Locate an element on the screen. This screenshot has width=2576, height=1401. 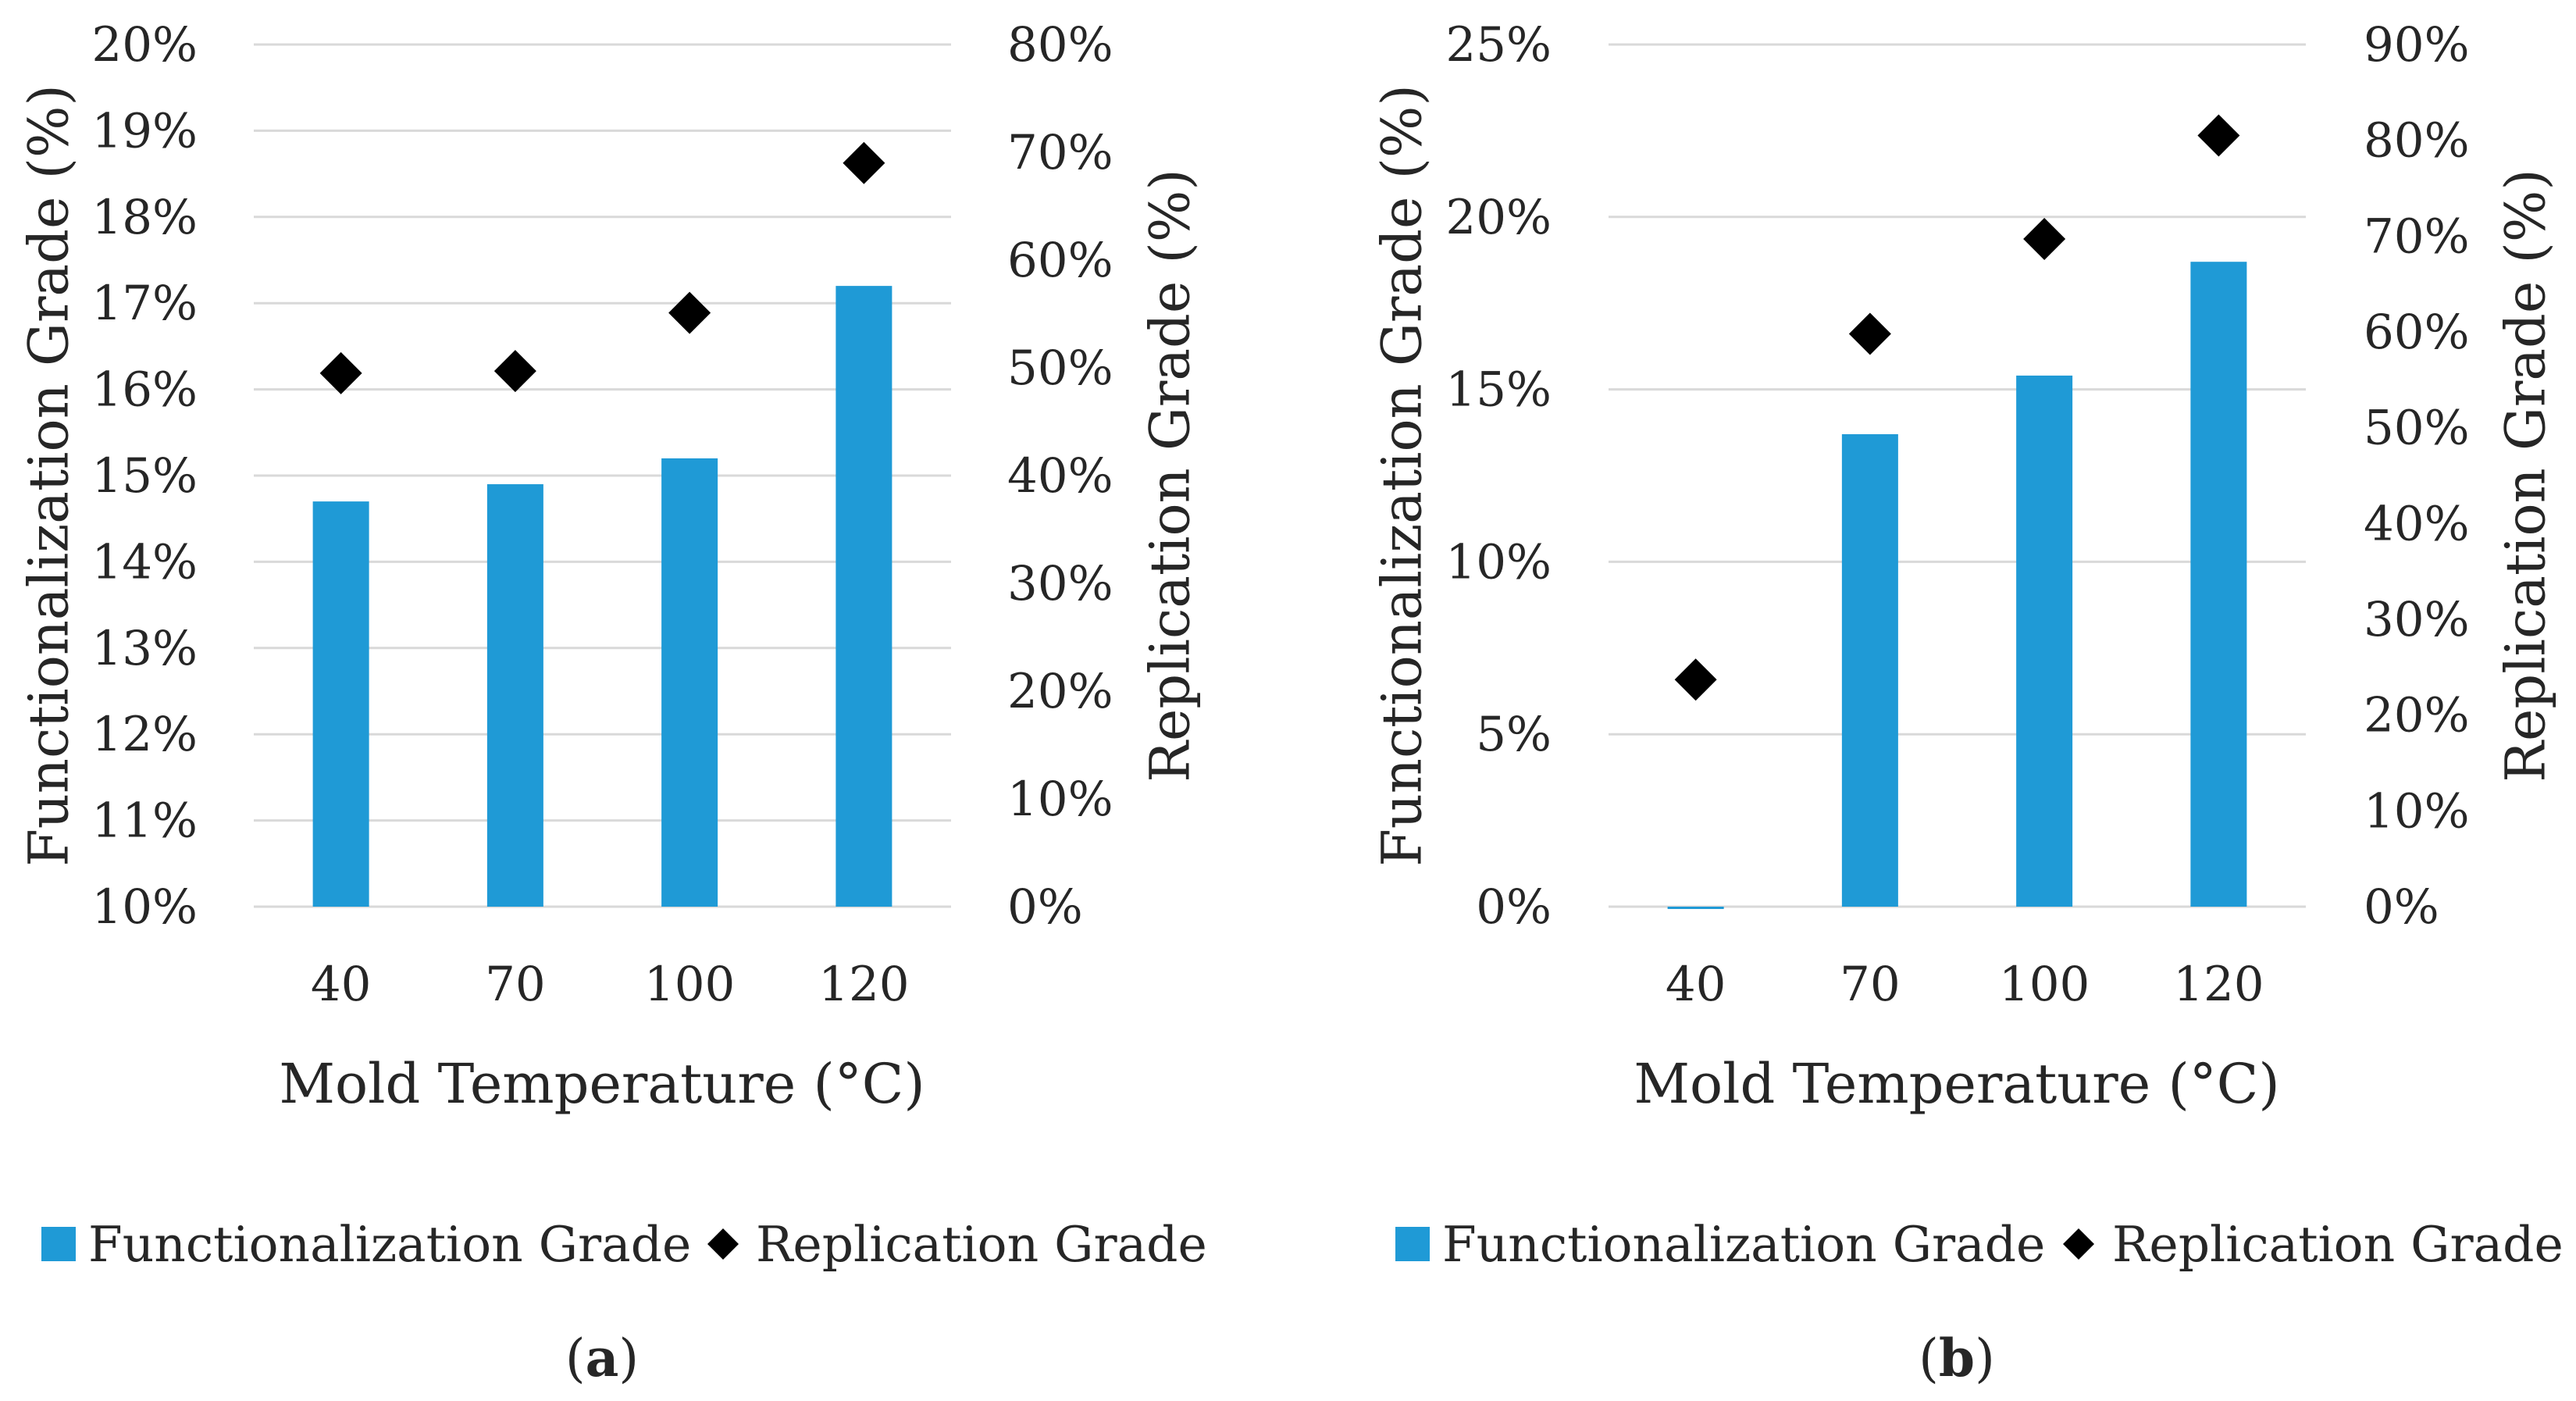
panel-caption: (b) is located at coordinates (1957, 1358).